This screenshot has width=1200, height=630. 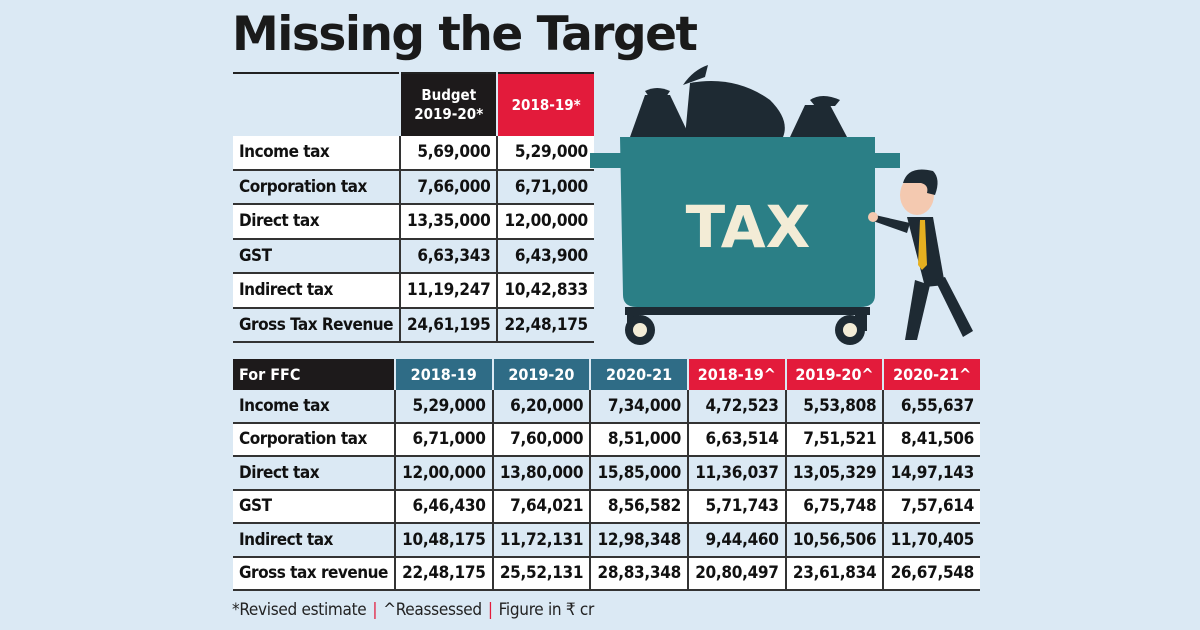 What do you see at coordinates (638, 374) in the screenshot?
I see `column-header: 2020-21` at bounding box center [638, 374].